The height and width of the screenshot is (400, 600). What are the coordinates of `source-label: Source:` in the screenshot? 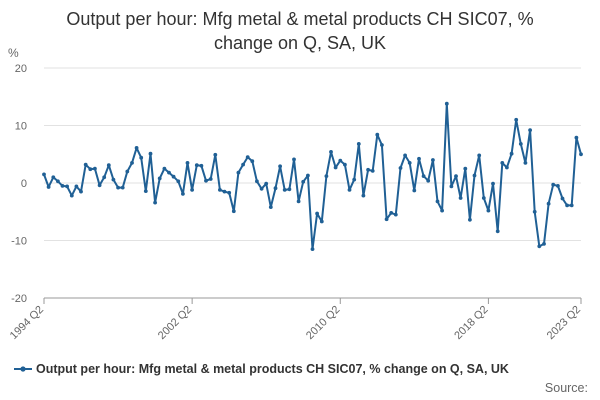 It's located at (566, 388).